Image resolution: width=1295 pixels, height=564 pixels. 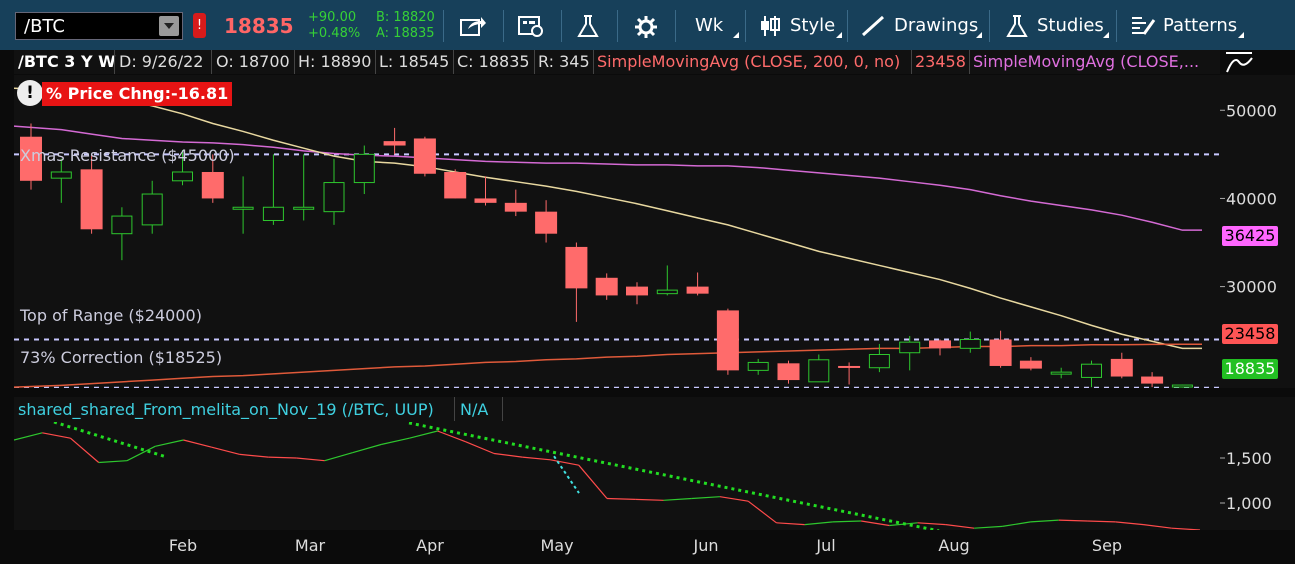 I want to click on studies-flask-icon, so click(x=1017, y=27).